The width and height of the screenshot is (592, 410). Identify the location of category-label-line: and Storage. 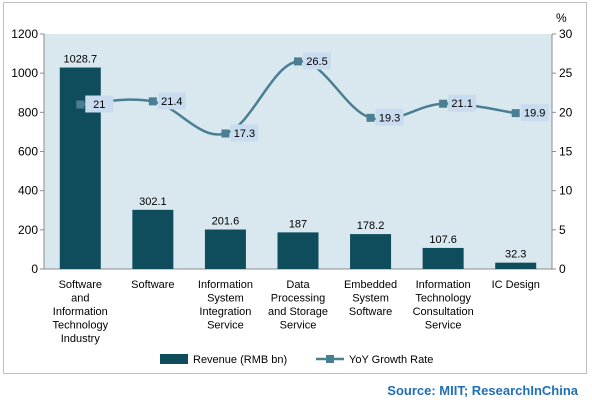
(298, 312).